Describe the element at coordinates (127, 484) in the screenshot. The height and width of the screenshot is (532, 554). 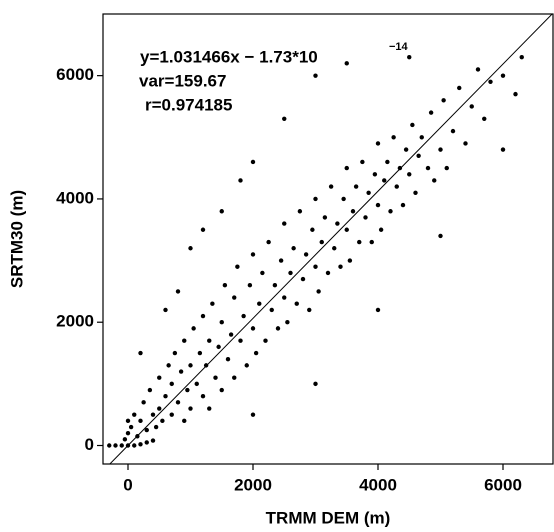
I see `x-tick-label: 0` at that location.